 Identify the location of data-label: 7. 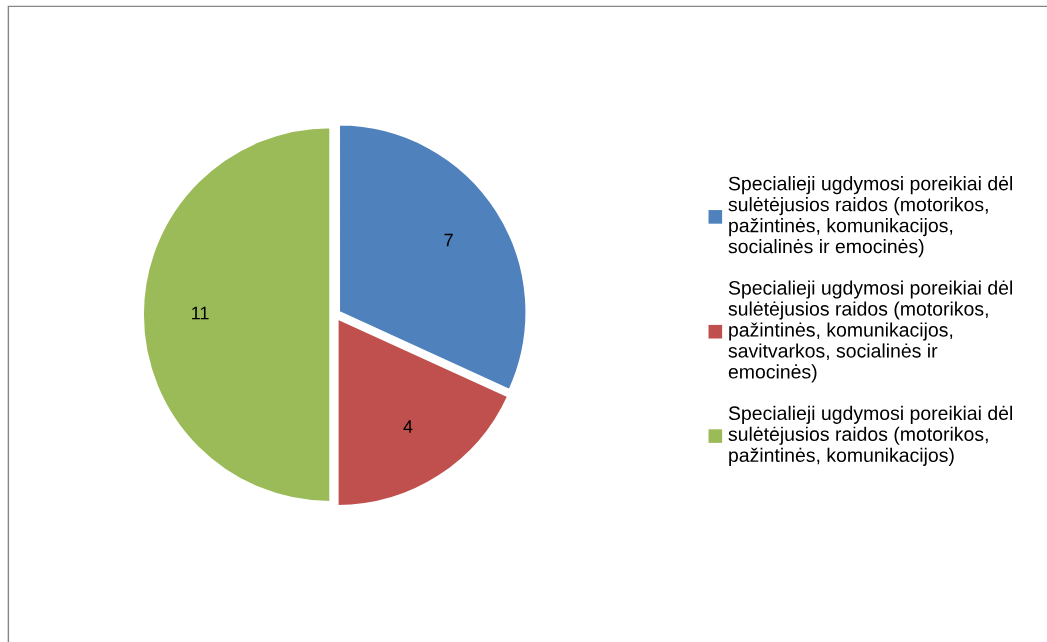
(448, 240).